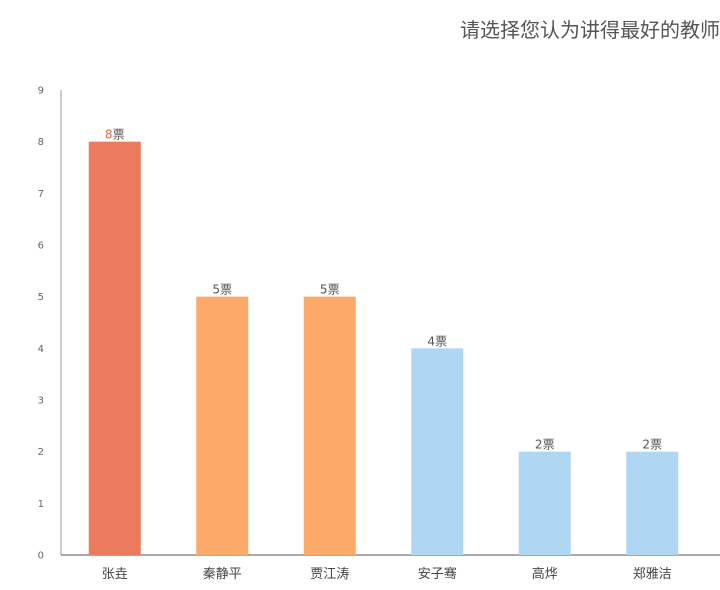 The width and height of the screenshot is (720, 590). I want to click on y-tick-label: 7, so click(41, 194).